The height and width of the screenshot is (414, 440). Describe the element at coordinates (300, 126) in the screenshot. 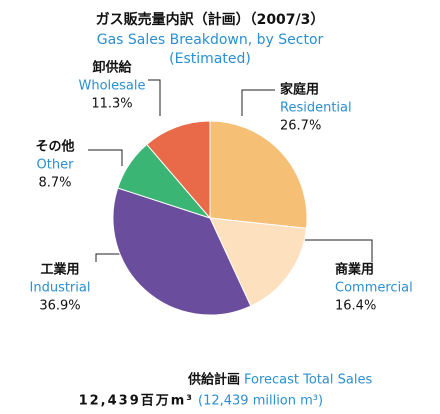

I see `slice-value-label: 26.7%` at that location.